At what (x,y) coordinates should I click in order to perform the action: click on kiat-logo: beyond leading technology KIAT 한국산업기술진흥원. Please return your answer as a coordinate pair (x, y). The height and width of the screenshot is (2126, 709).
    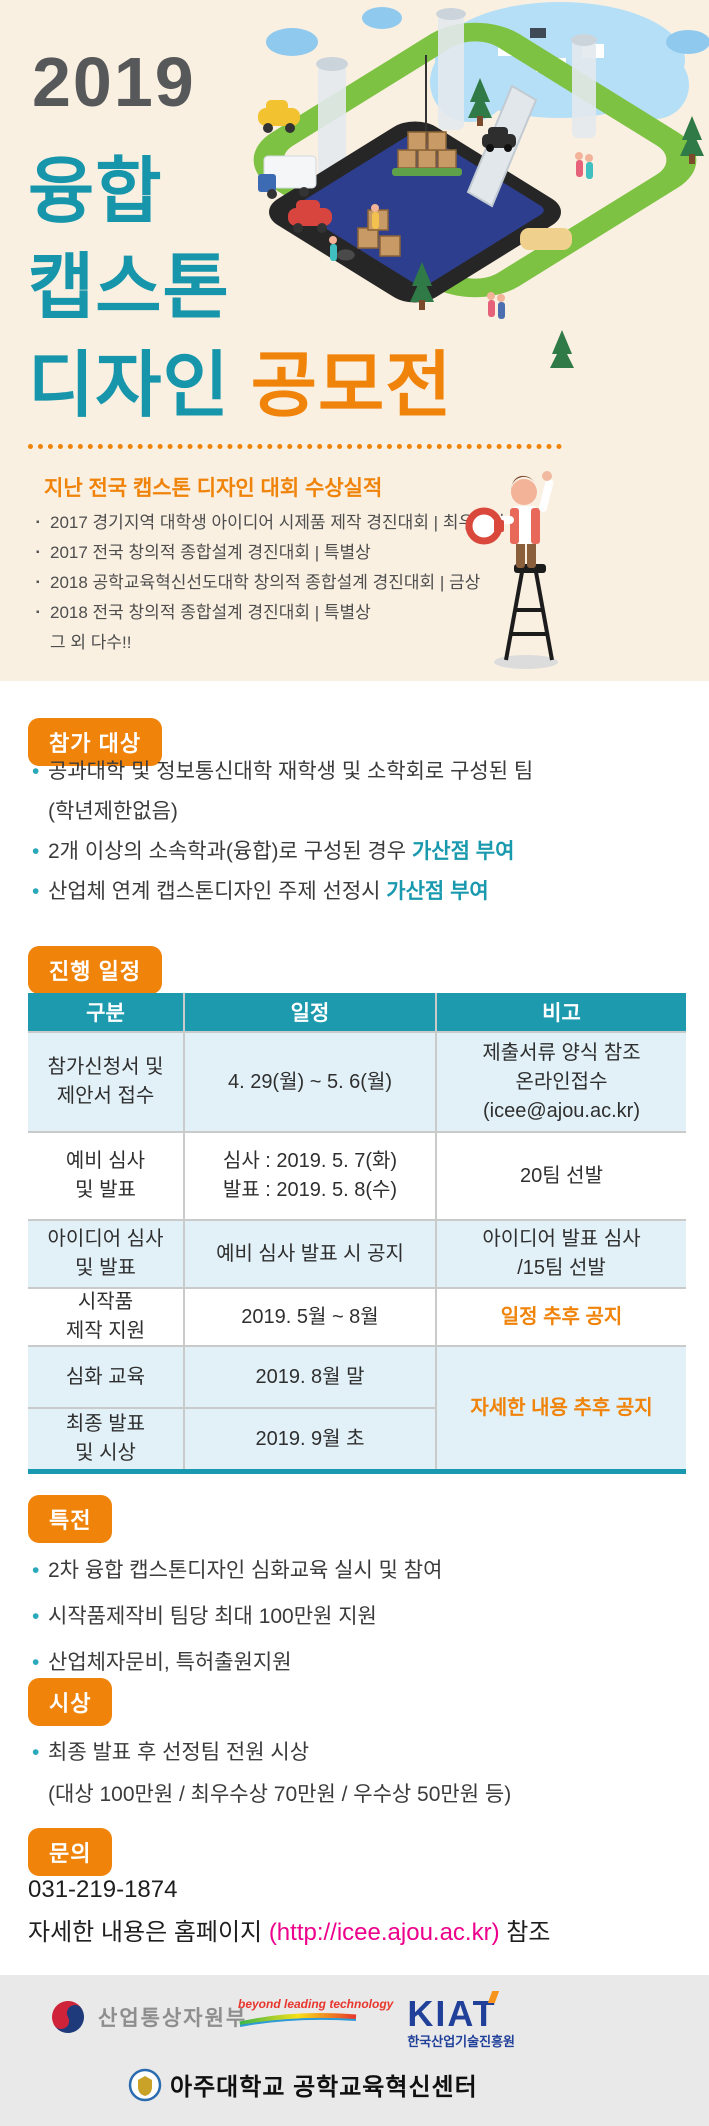
    Looking at the image, I should click on (376, 2020).